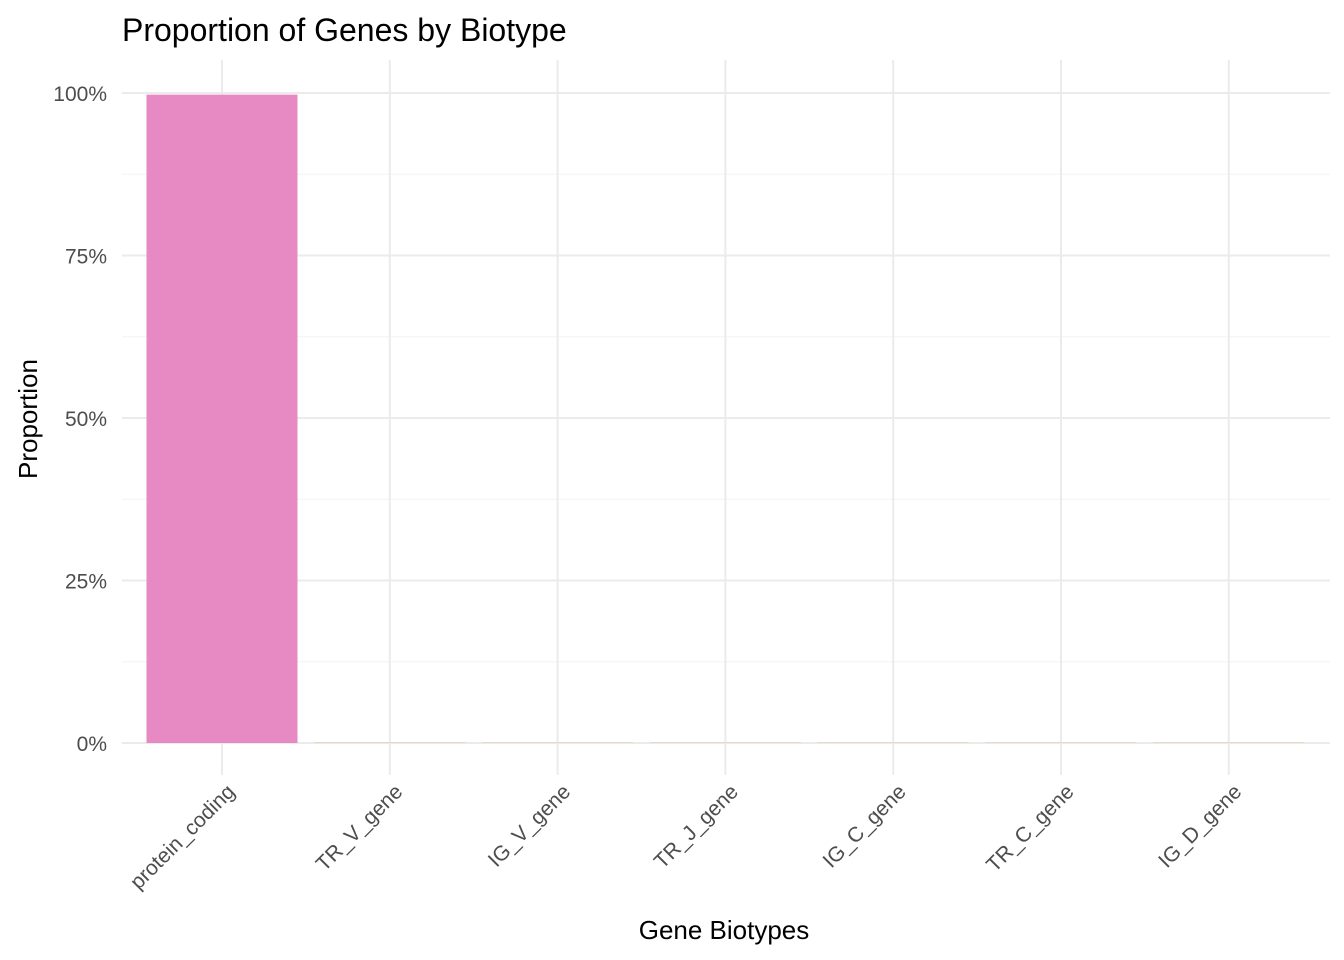 The height and width of the screenshot is (960, 1344). What do you see at coordinates (1030, 828) in the screenshot?
I see `x-tick-label: TR_C_gene` at bounding box center [1030, 828].